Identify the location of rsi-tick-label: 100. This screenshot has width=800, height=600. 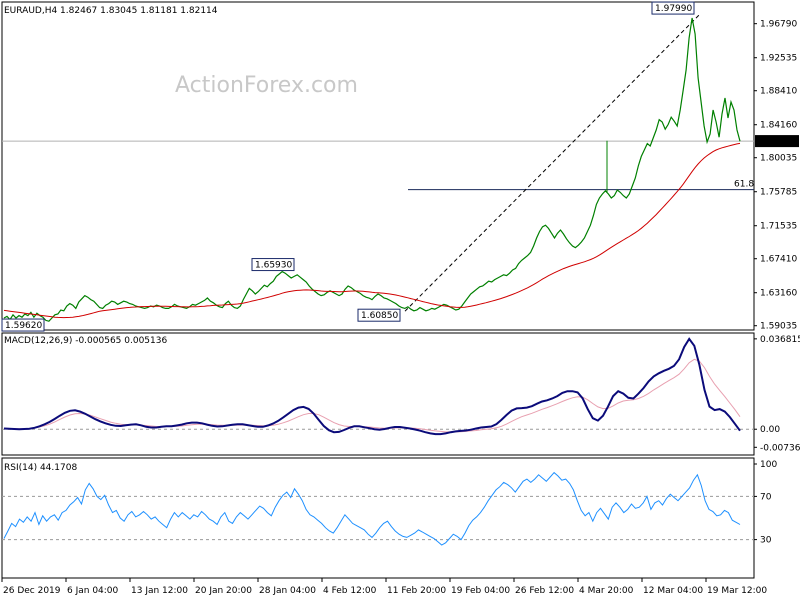
(768, 465).